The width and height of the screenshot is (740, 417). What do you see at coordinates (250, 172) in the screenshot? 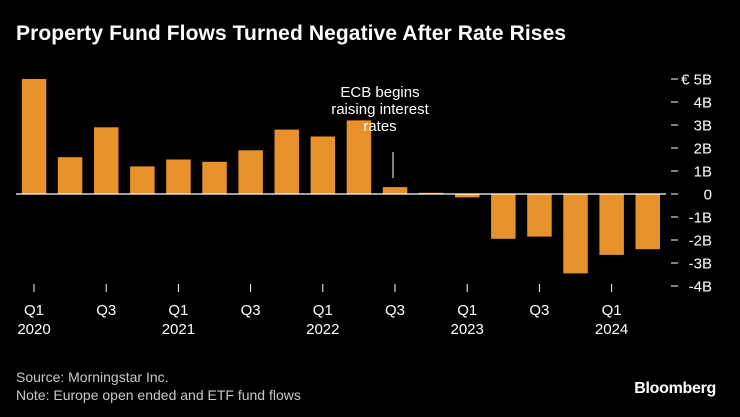
I see `bar-q3-2021` at bounding box center [250, 172].